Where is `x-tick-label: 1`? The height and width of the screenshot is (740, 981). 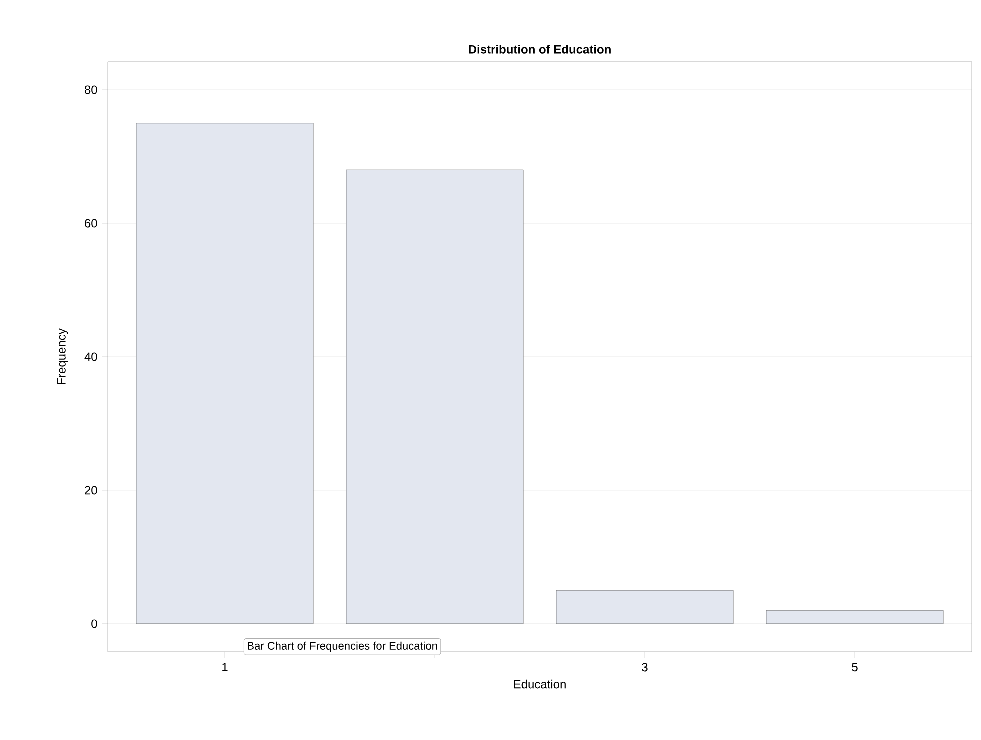 x-tick-label: 1 is located at coordinates (225, 667).